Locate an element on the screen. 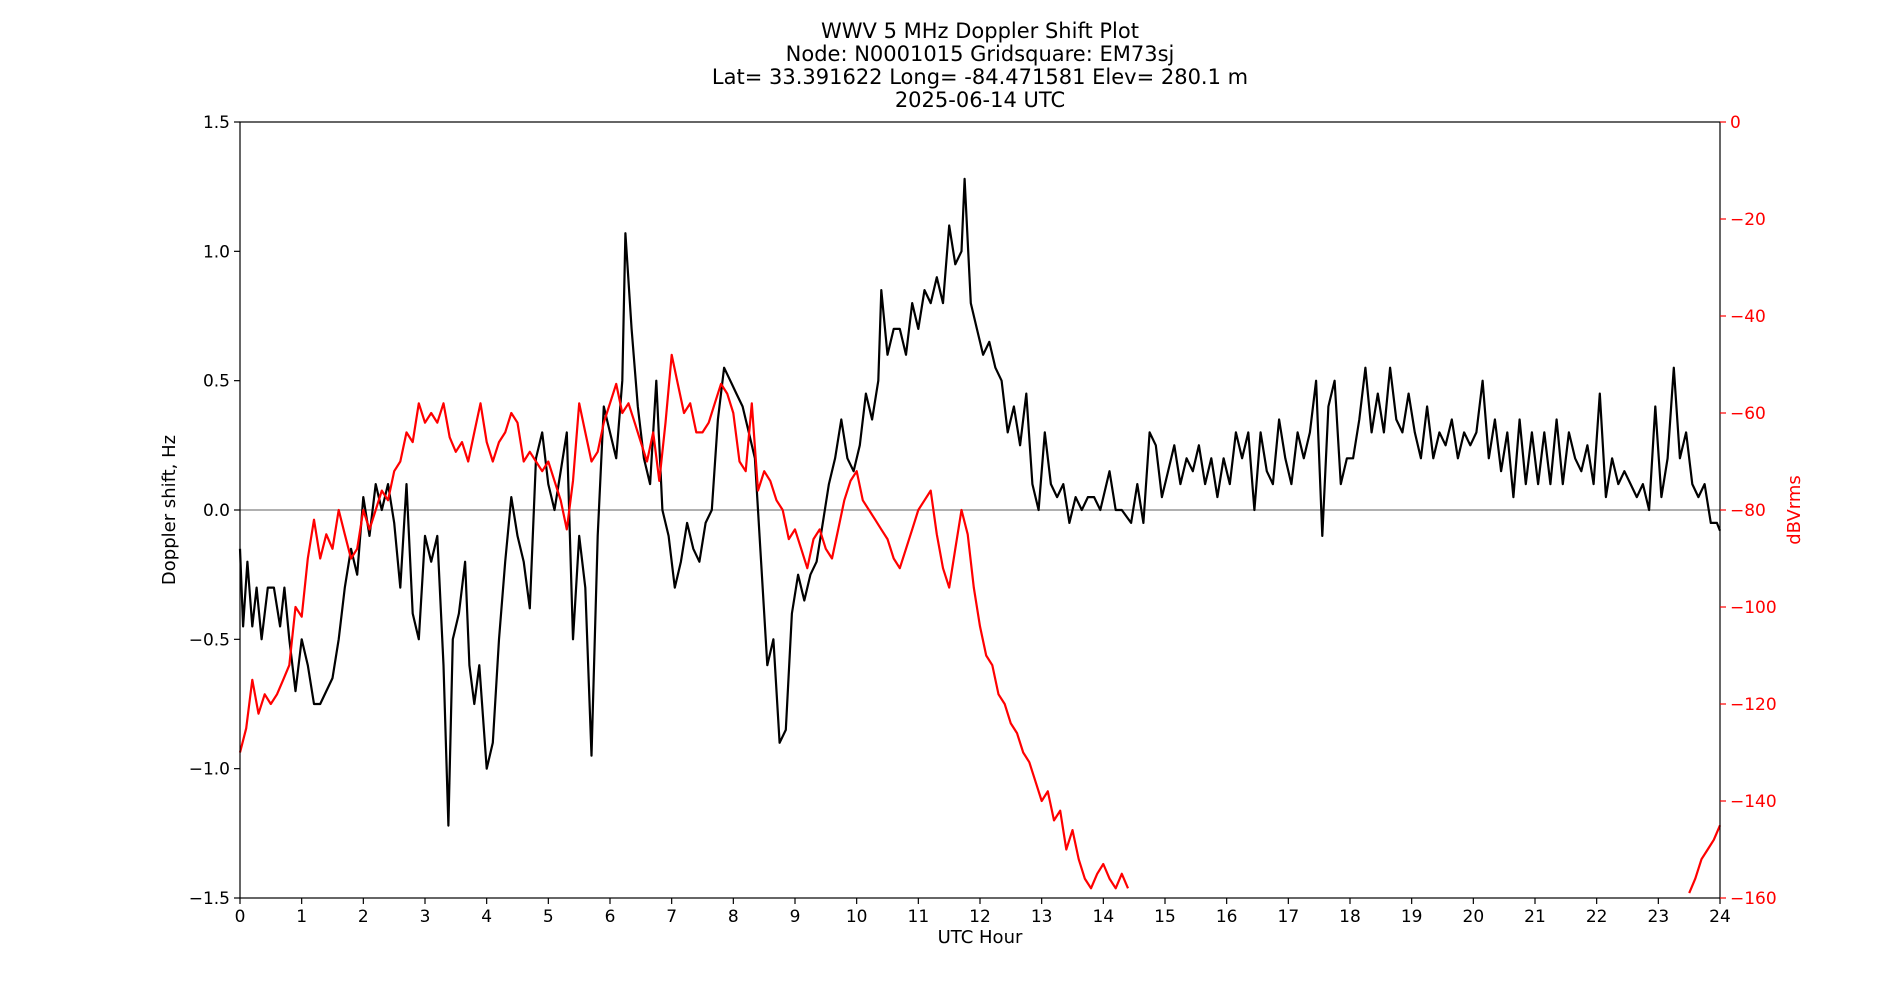  y-tick-label: −1.0 is located at coordinates (209, 770).